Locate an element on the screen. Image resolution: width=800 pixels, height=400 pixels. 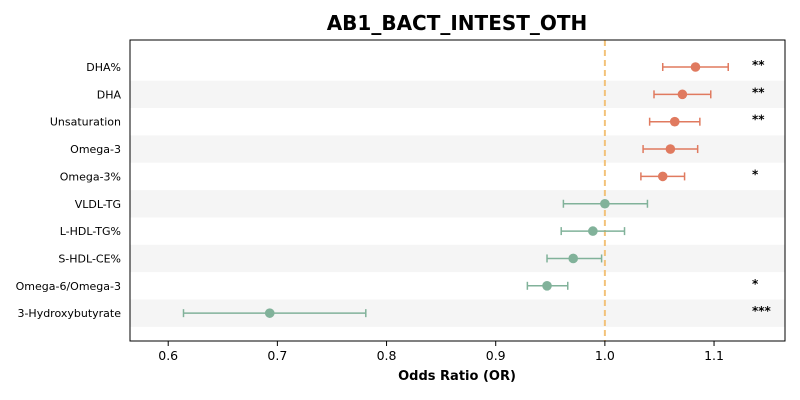
x-tick-label: 0.8 is located at coordinates (387, 355).